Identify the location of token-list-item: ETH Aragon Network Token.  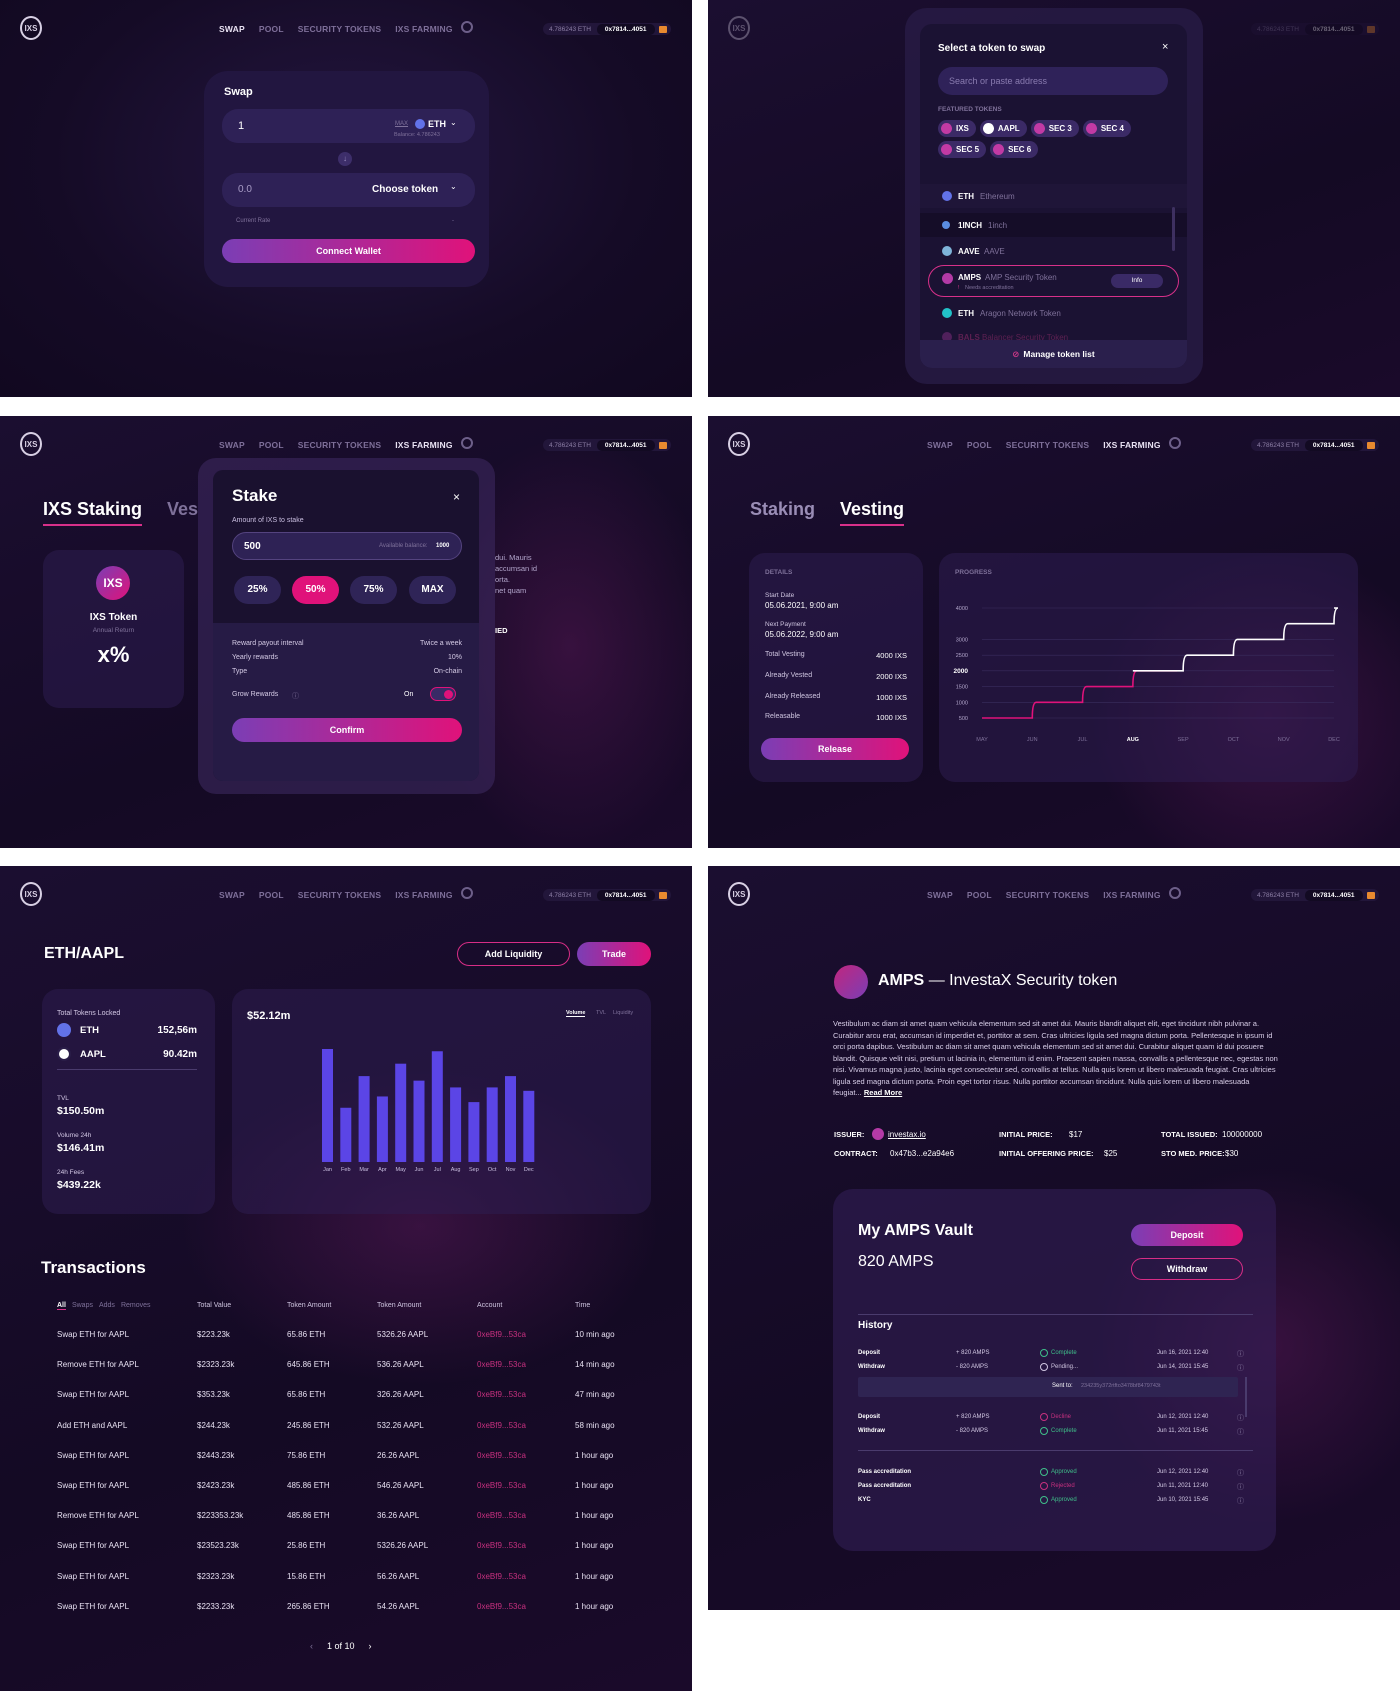
(1053, 313).